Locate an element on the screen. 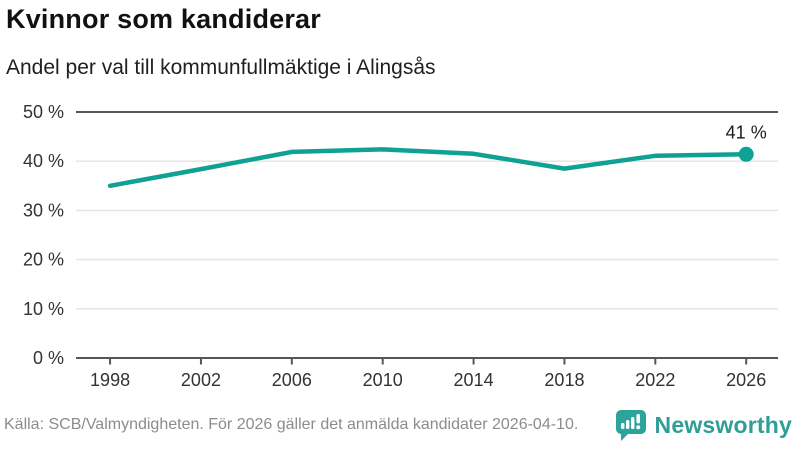  svg-text: 30 % is located at coordinates (43, 210).